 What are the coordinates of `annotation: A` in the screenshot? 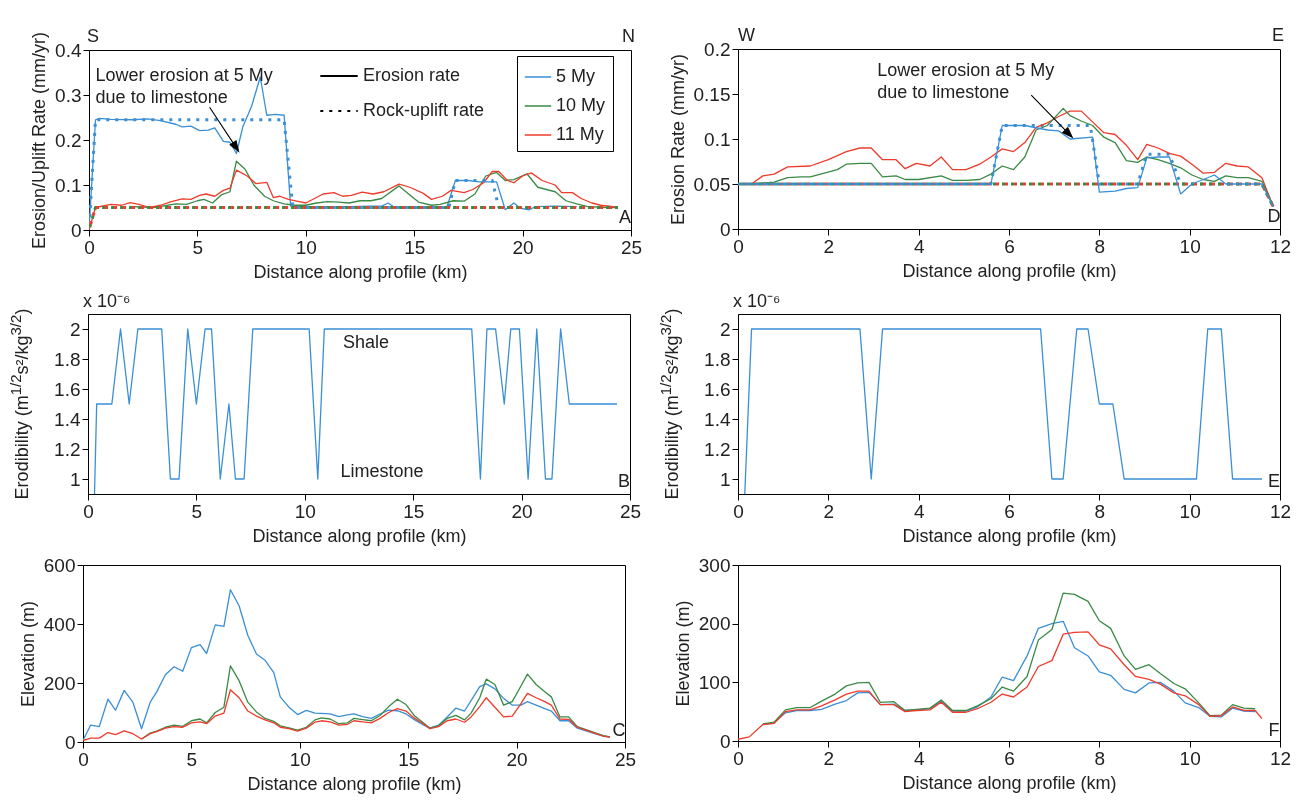 It's located at (625, 217).